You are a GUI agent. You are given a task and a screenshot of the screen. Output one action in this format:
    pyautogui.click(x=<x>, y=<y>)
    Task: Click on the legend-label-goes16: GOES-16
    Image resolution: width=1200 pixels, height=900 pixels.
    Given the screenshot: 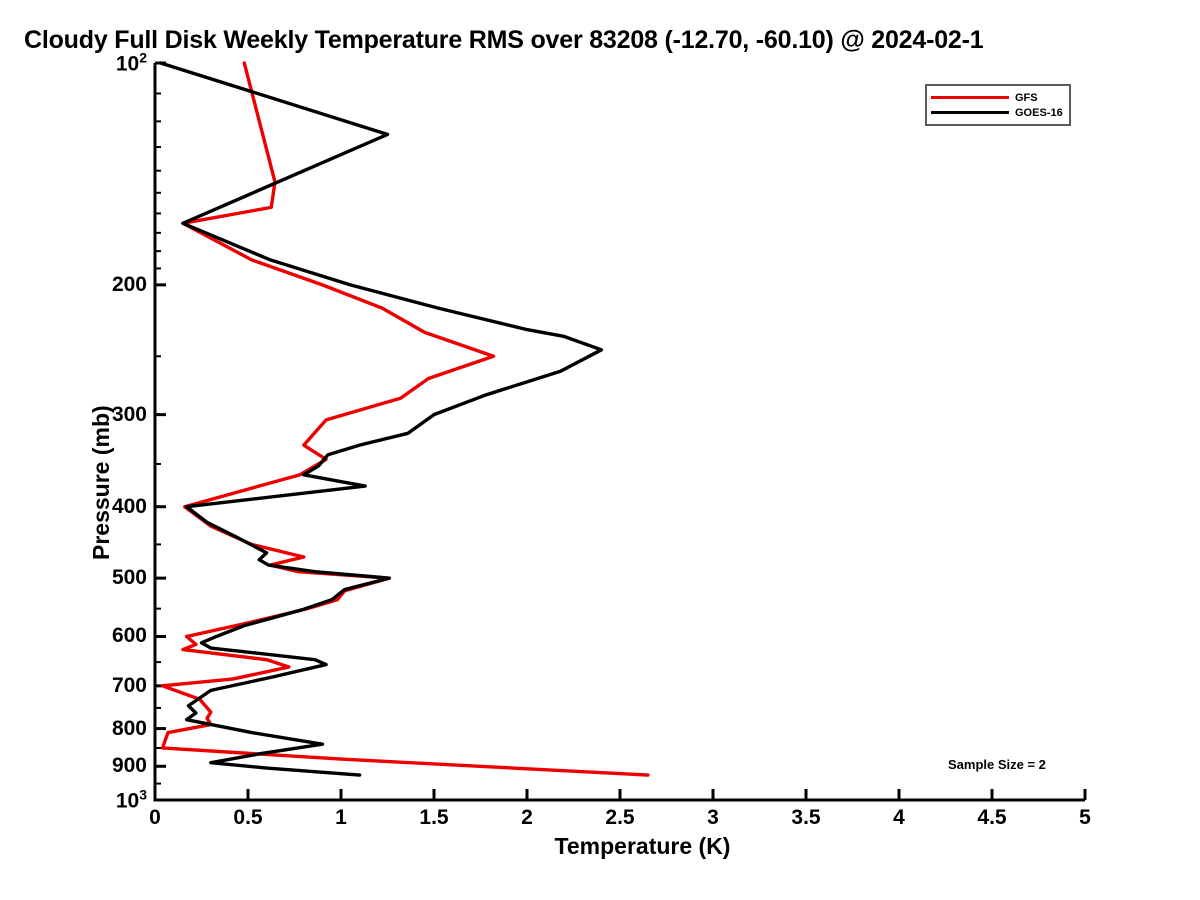 What is the action you would take?
    pyautogui.click(x=1039, y=112)
    